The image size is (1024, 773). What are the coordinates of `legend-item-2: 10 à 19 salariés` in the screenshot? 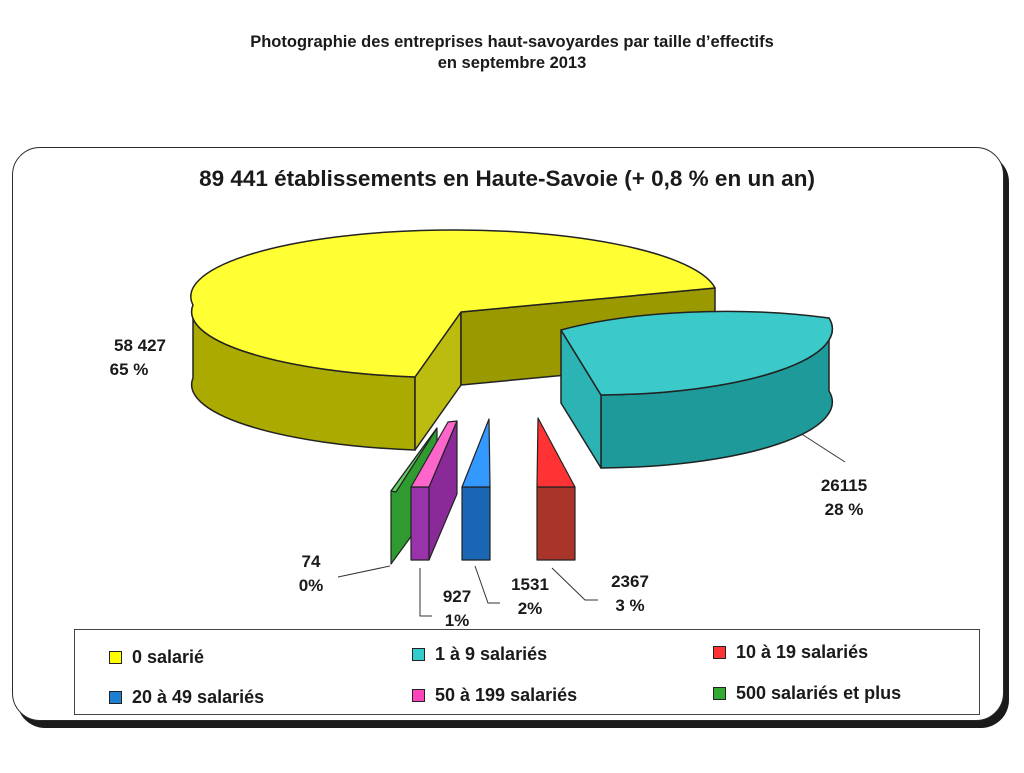 It's located at (790, 652).